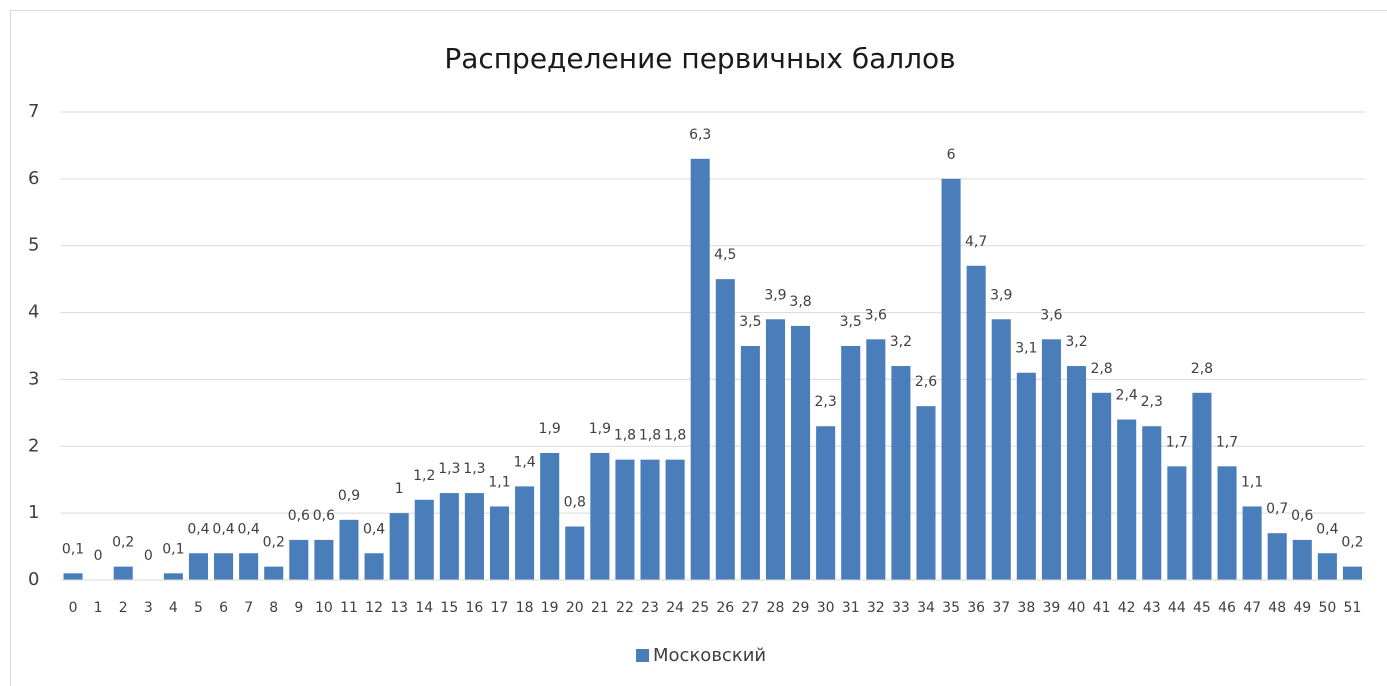  What do you see at coordinates (1152, 608) in the screenshot?
I see `x-tick-label: 43` at bounding box center [1152, 608].